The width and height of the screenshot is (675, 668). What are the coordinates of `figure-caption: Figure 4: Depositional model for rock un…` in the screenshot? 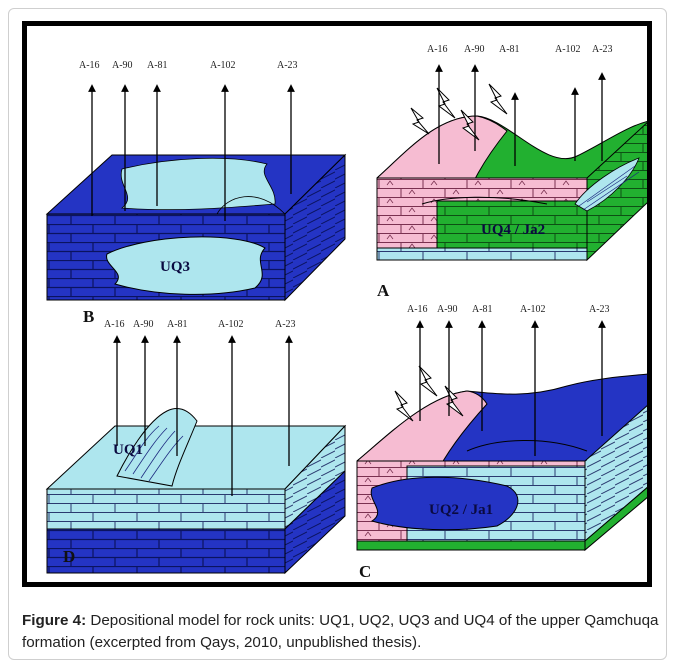 It's located at (342, 632).